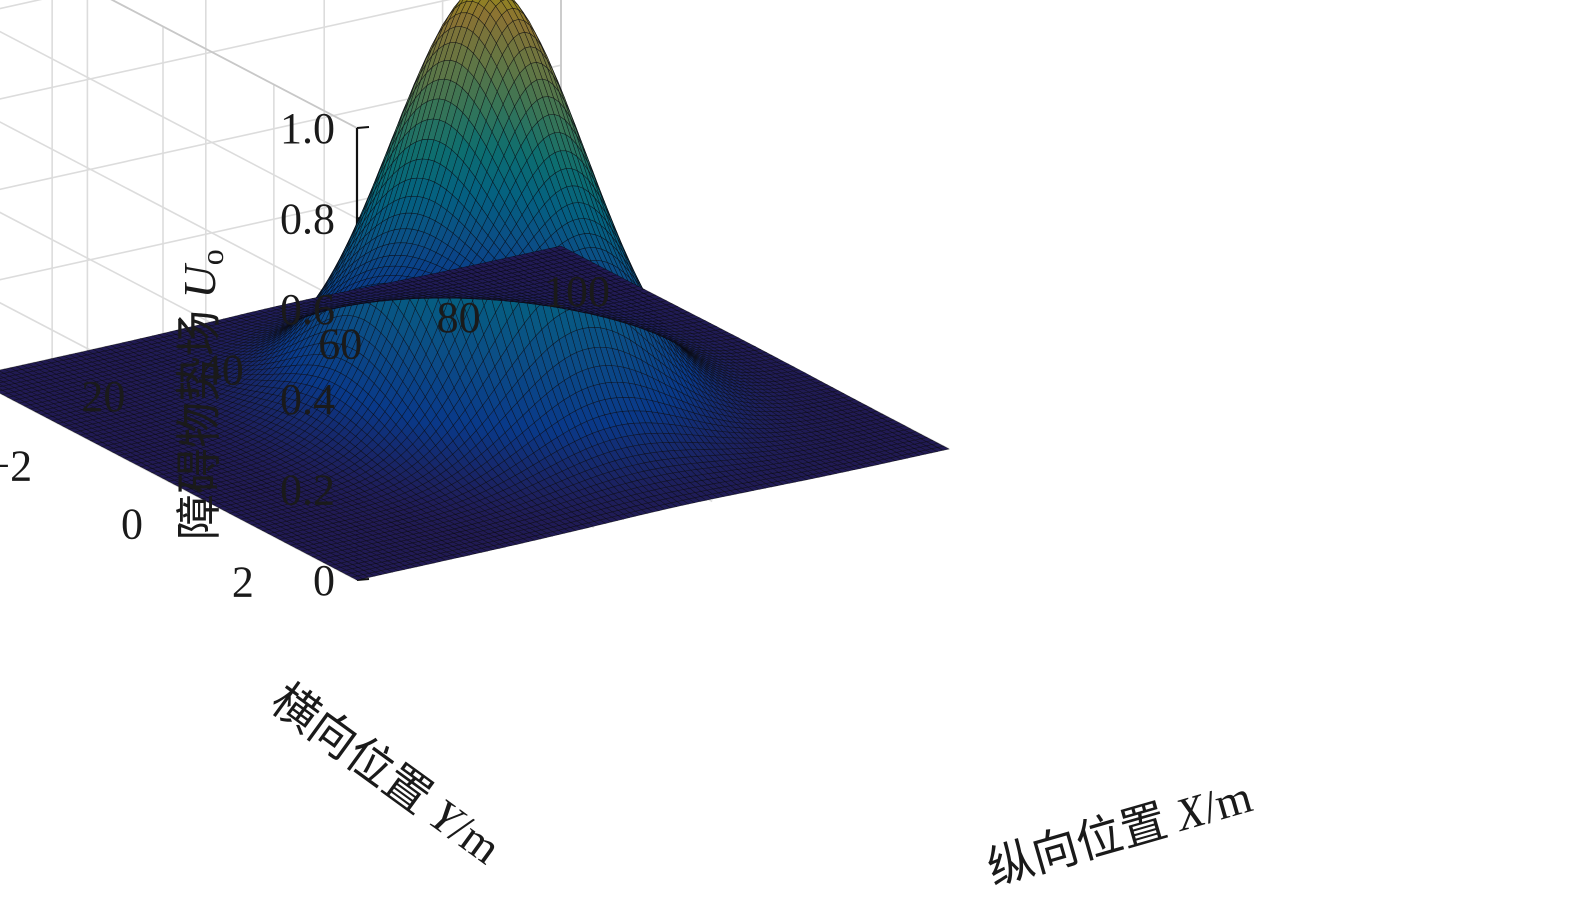 The width and height of the screenshot is (1575, 907). I want to click on box-edge, so click(234, 64).